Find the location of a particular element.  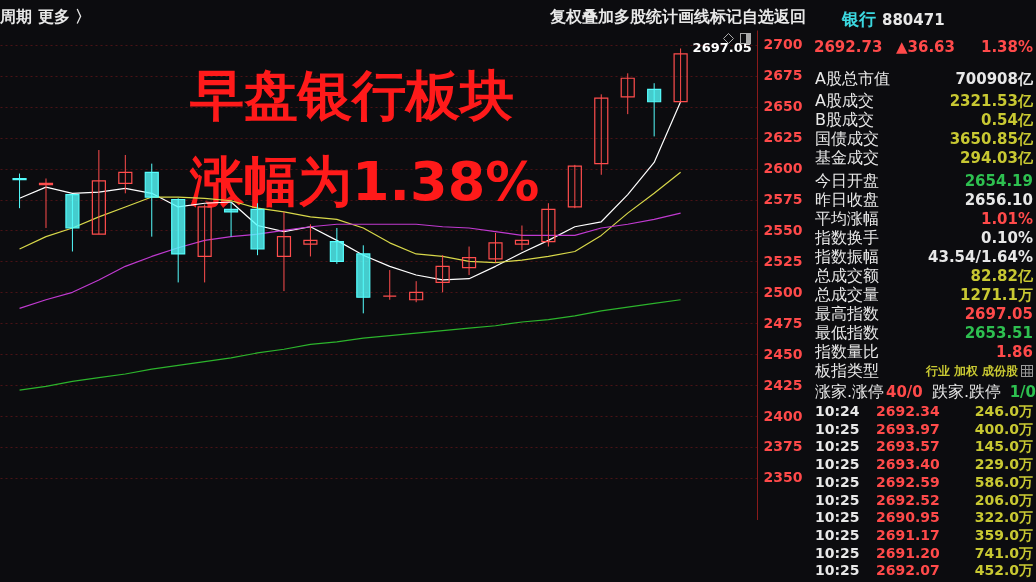

text: 322.0万 is located at coordinates (1003, 518).